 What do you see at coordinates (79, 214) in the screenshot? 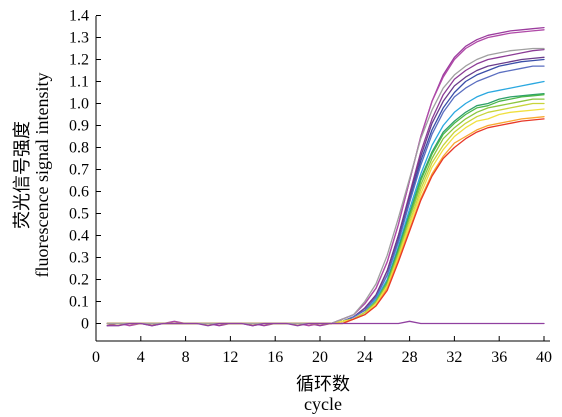
I see `y-tick-label: 0.5` at bounding box center [79, 214].